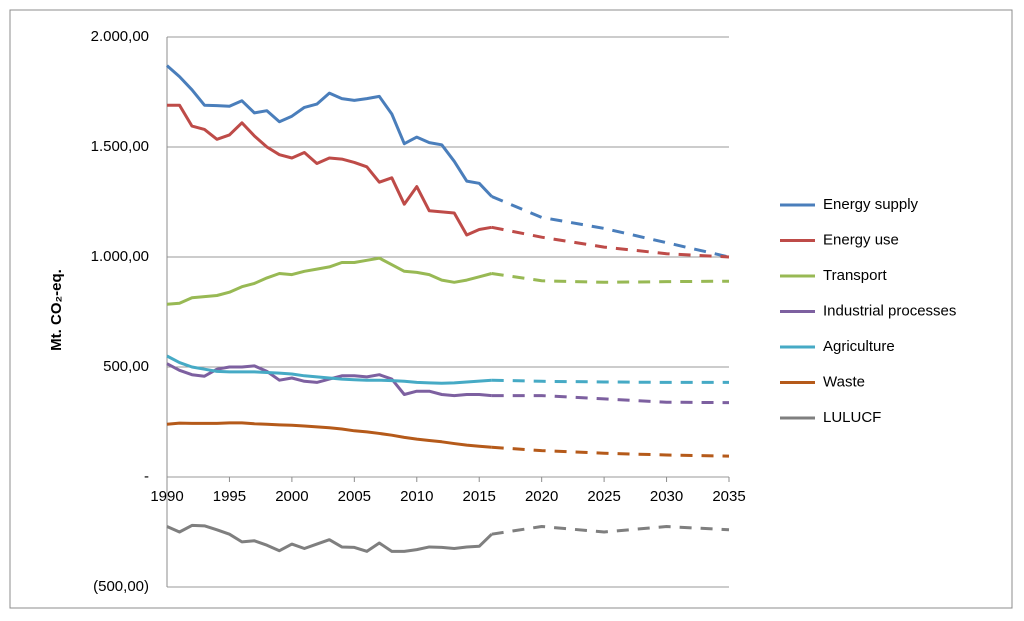 The image size is (1024, 621). What do you see at coordinates (56, 310) in the screenshot?
I see `y-axis-title: Mt. CO₂-eq.` at bounding box center [56, 310].